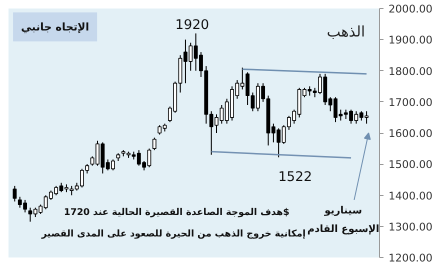  What do you see at coordinates (192, 26) in the screenshot?
I see `annotation: 1920` at bounding box center [192, 26].